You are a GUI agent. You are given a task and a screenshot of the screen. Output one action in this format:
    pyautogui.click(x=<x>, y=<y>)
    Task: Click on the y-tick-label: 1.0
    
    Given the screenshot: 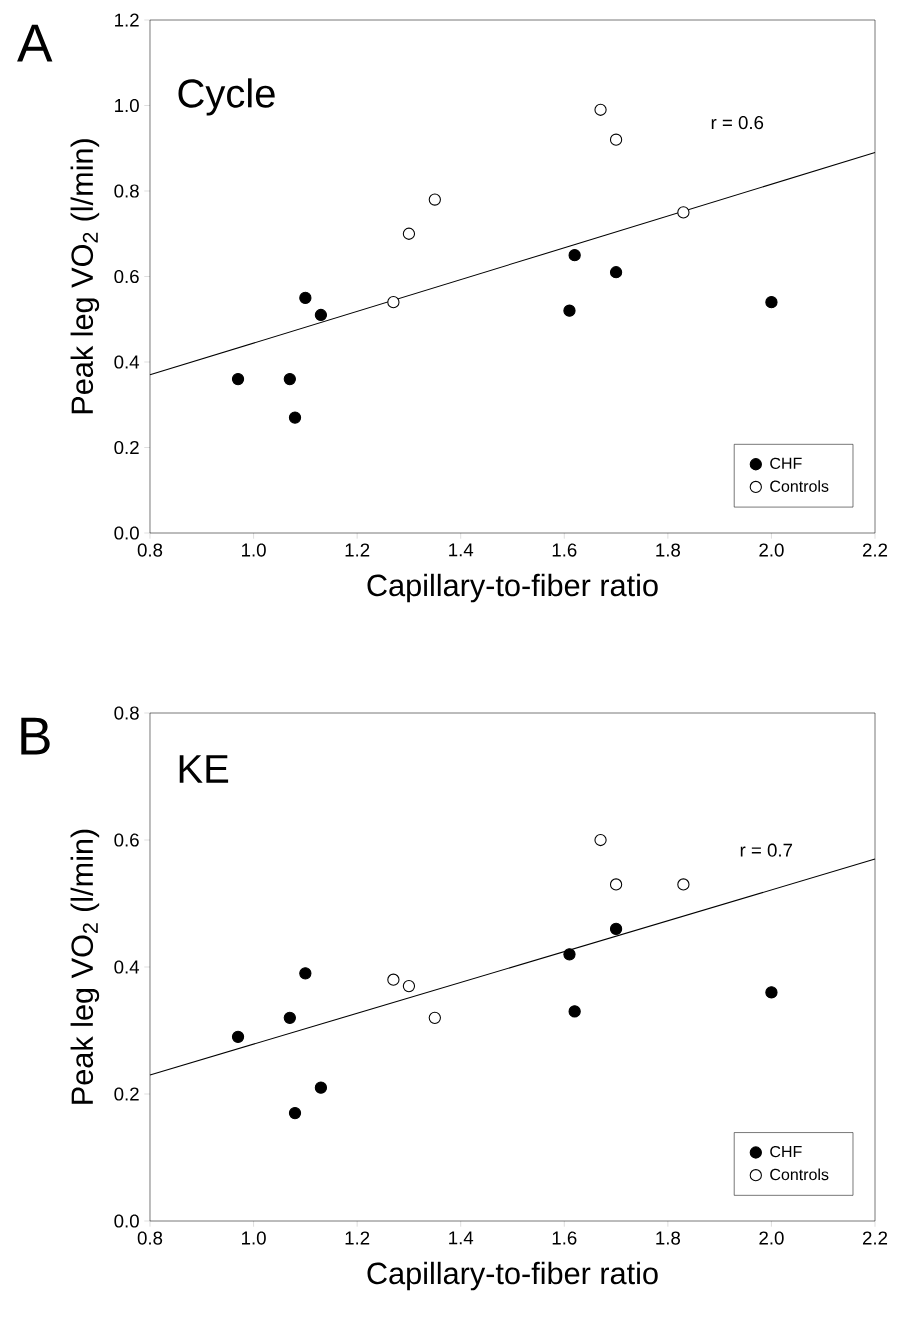 What is the action you would take?
    pyautogui.click(x=127, y=105)
    